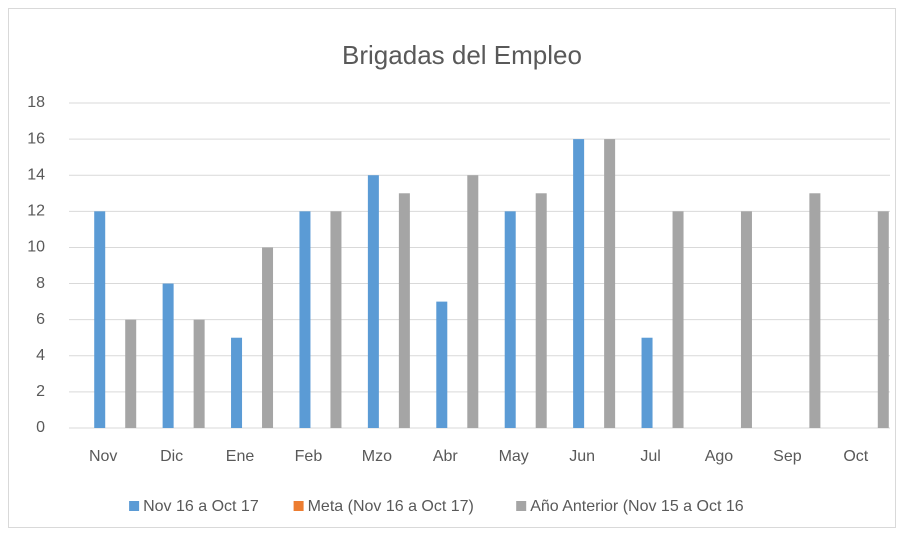  I want to click on x-tick-label: Sep, so click(787, 456).